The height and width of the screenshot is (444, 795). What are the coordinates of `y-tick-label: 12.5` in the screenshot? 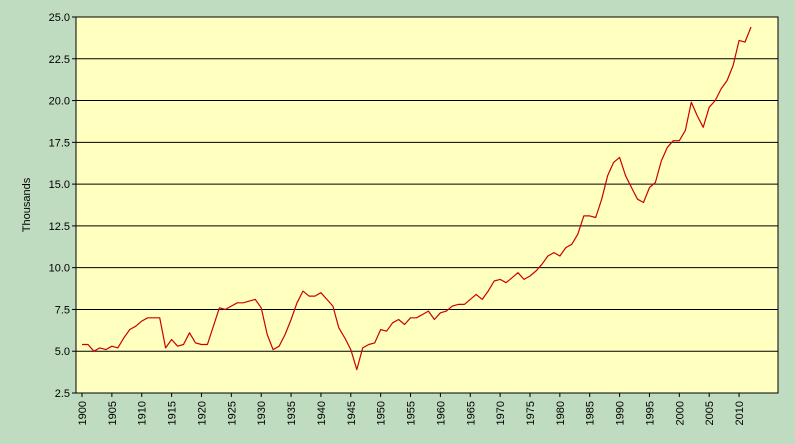 It's located at (59, 227).